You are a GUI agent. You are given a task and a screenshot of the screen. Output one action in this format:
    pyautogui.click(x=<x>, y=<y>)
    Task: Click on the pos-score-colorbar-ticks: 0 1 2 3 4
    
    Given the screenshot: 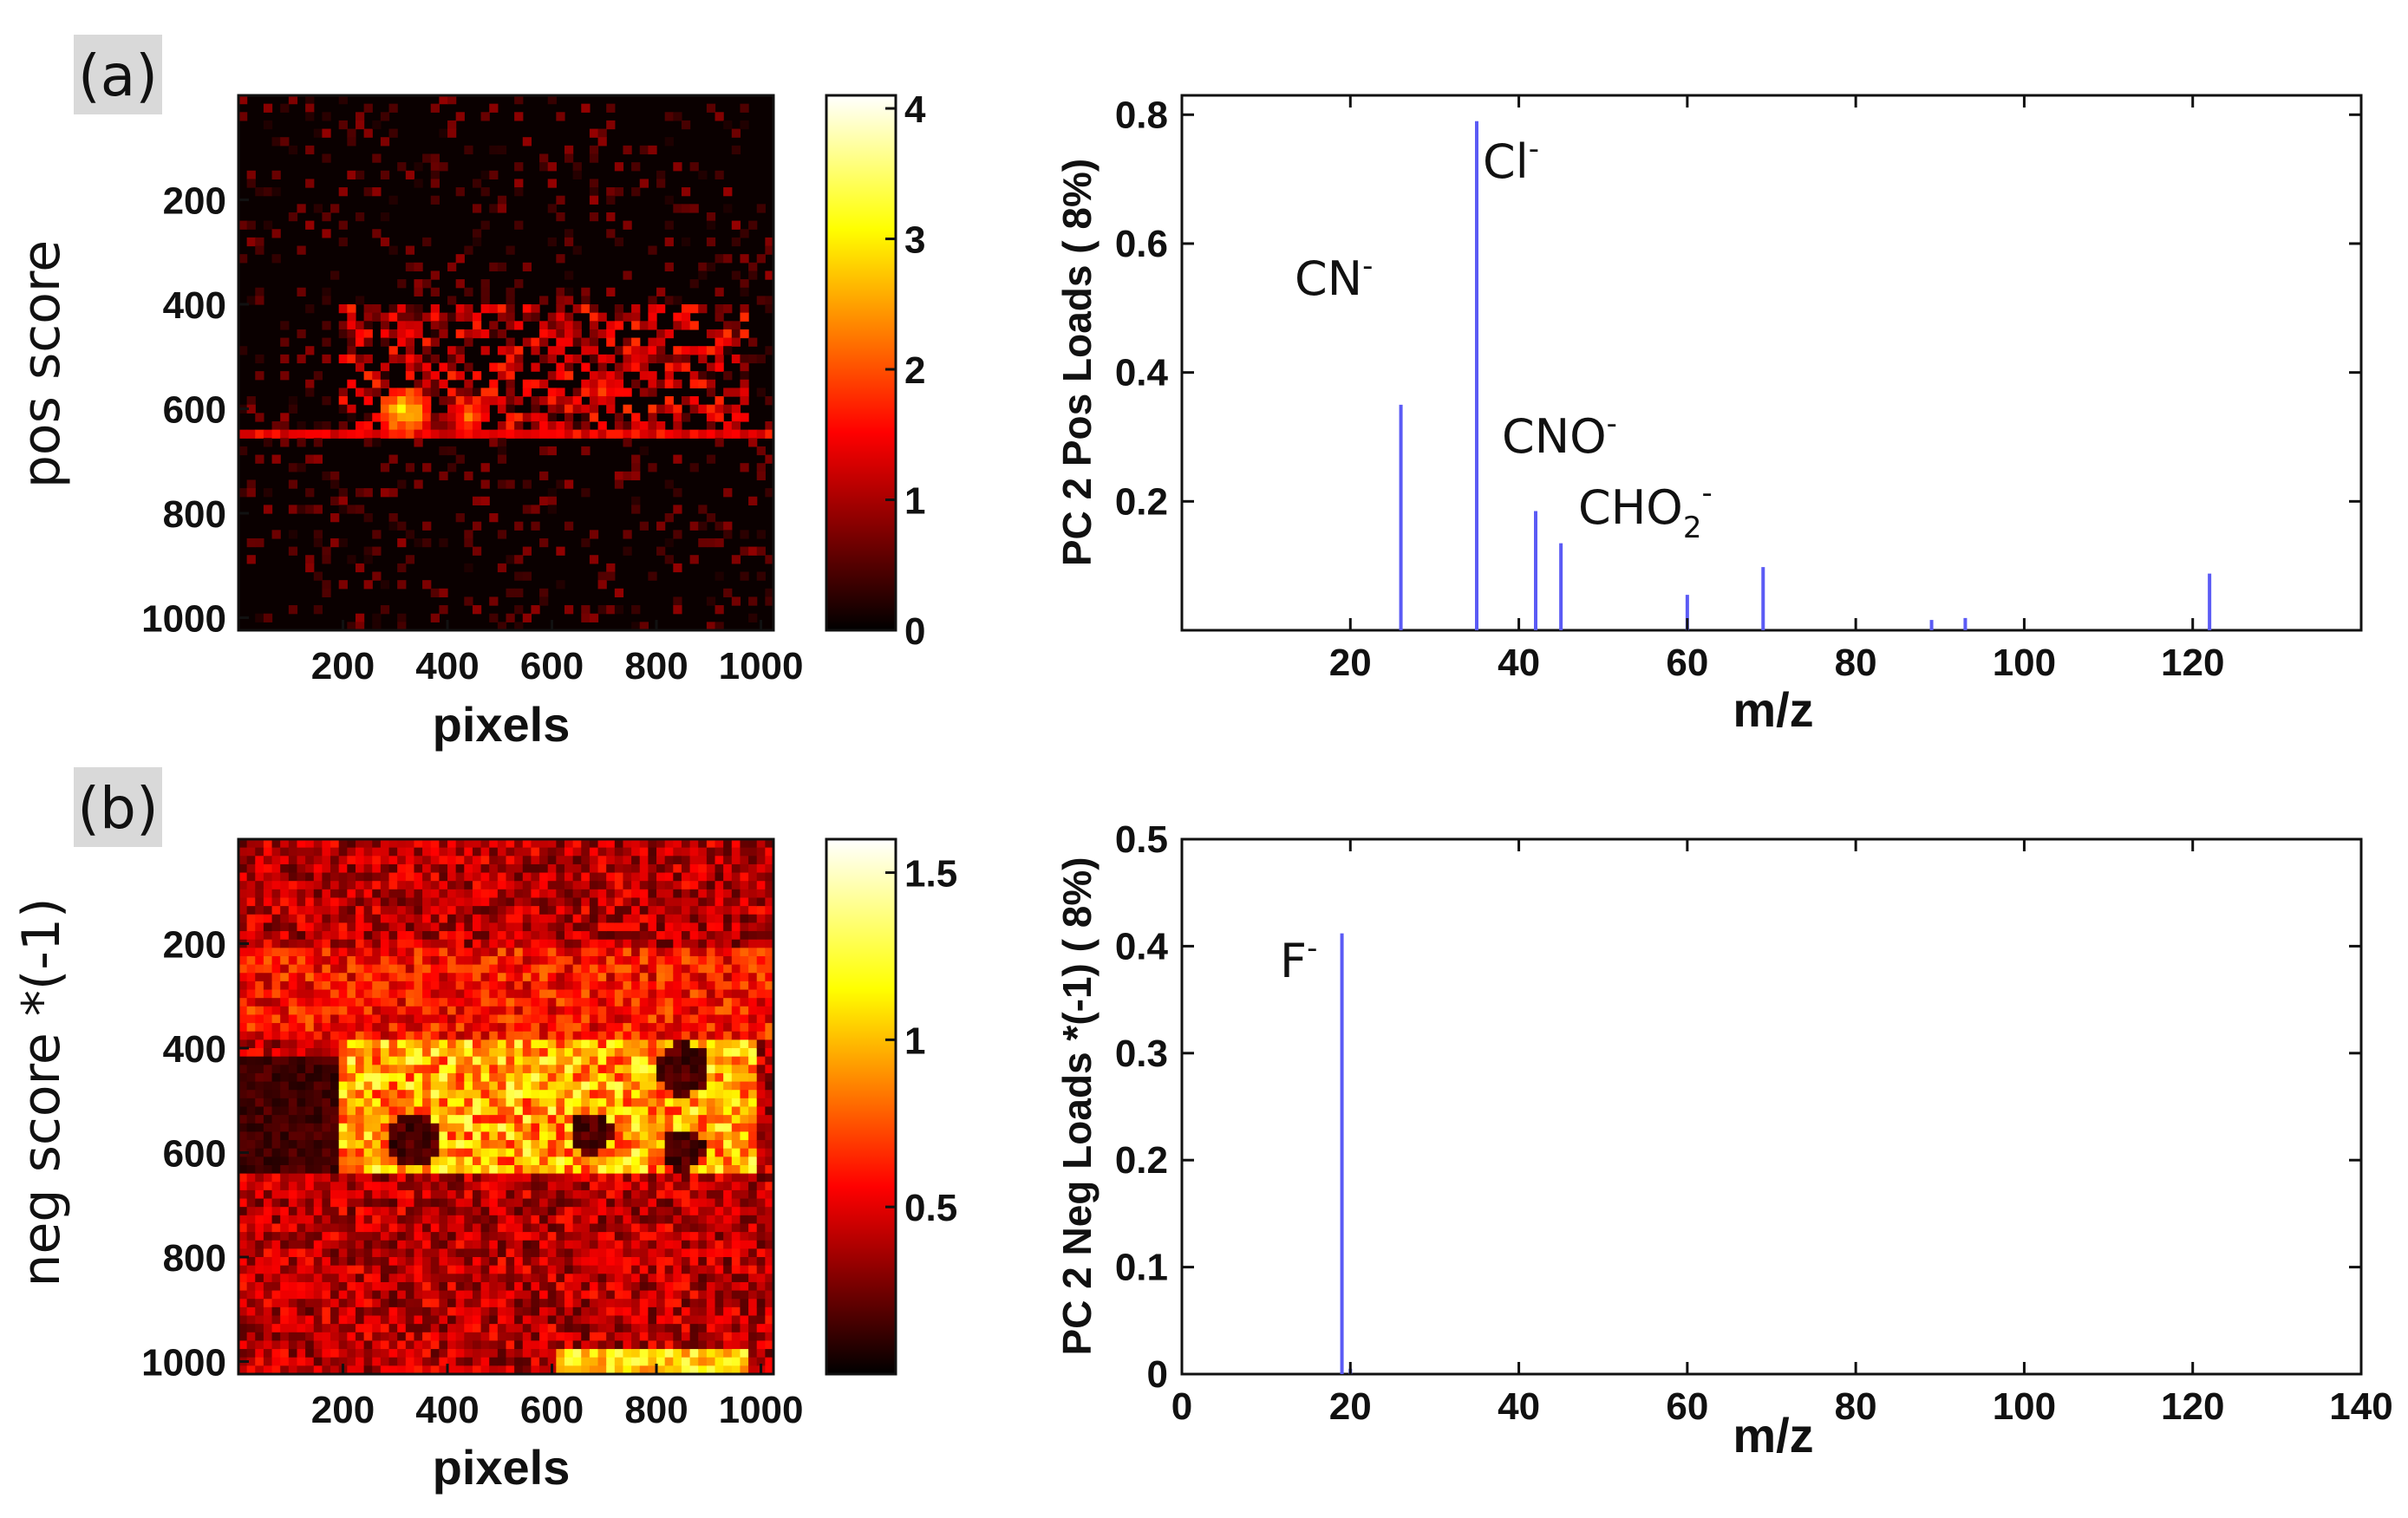 What is the action you would take?
    pyautogui.click(x=906, y=371)
    